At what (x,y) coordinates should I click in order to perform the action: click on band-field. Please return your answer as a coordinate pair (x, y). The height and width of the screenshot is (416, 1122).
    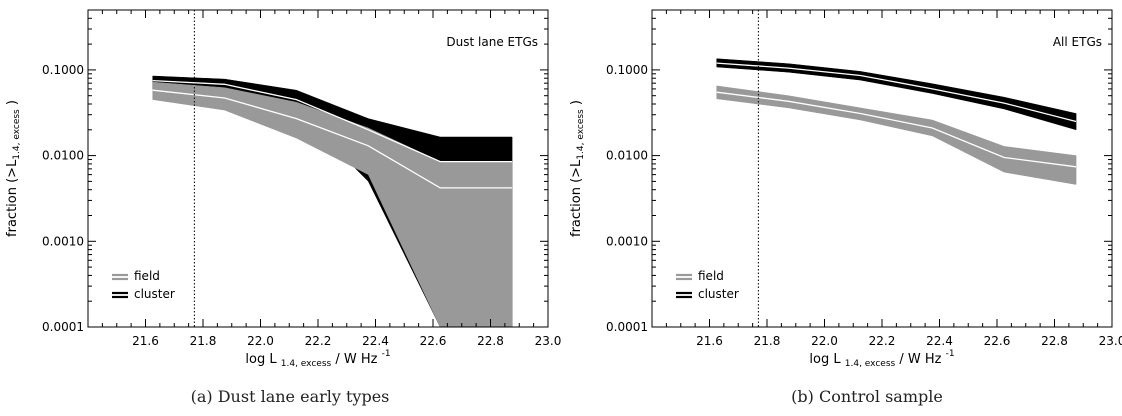
    Looking at the image, I should click on (896, 135).